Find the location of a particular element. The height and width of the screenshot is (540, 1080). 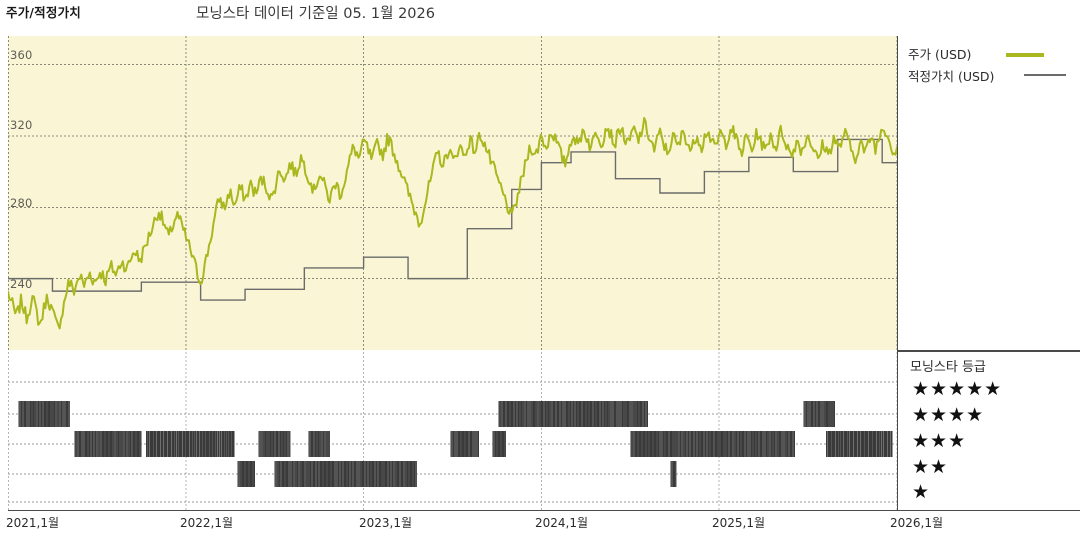

x-tick-label-2026: 2026,1월 is located at coordinates (917, 523).